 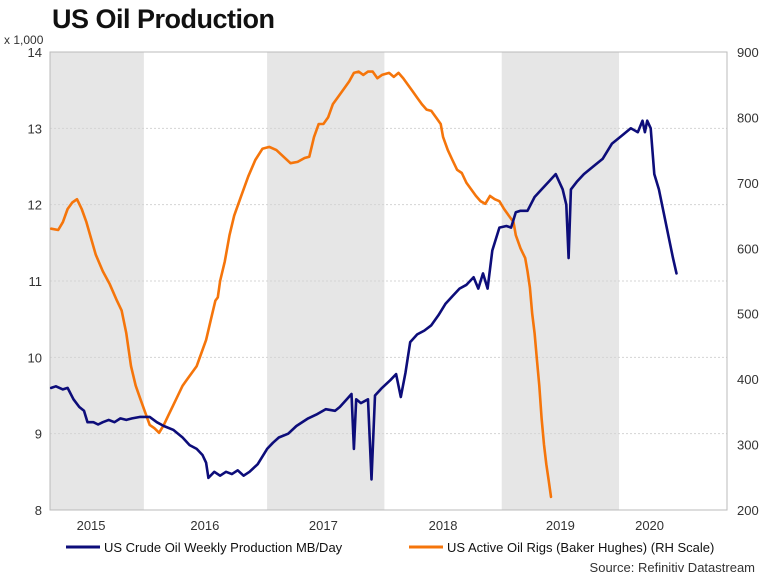 I want to click on left-tick-label-5: 13, so click(x=35, y=128).